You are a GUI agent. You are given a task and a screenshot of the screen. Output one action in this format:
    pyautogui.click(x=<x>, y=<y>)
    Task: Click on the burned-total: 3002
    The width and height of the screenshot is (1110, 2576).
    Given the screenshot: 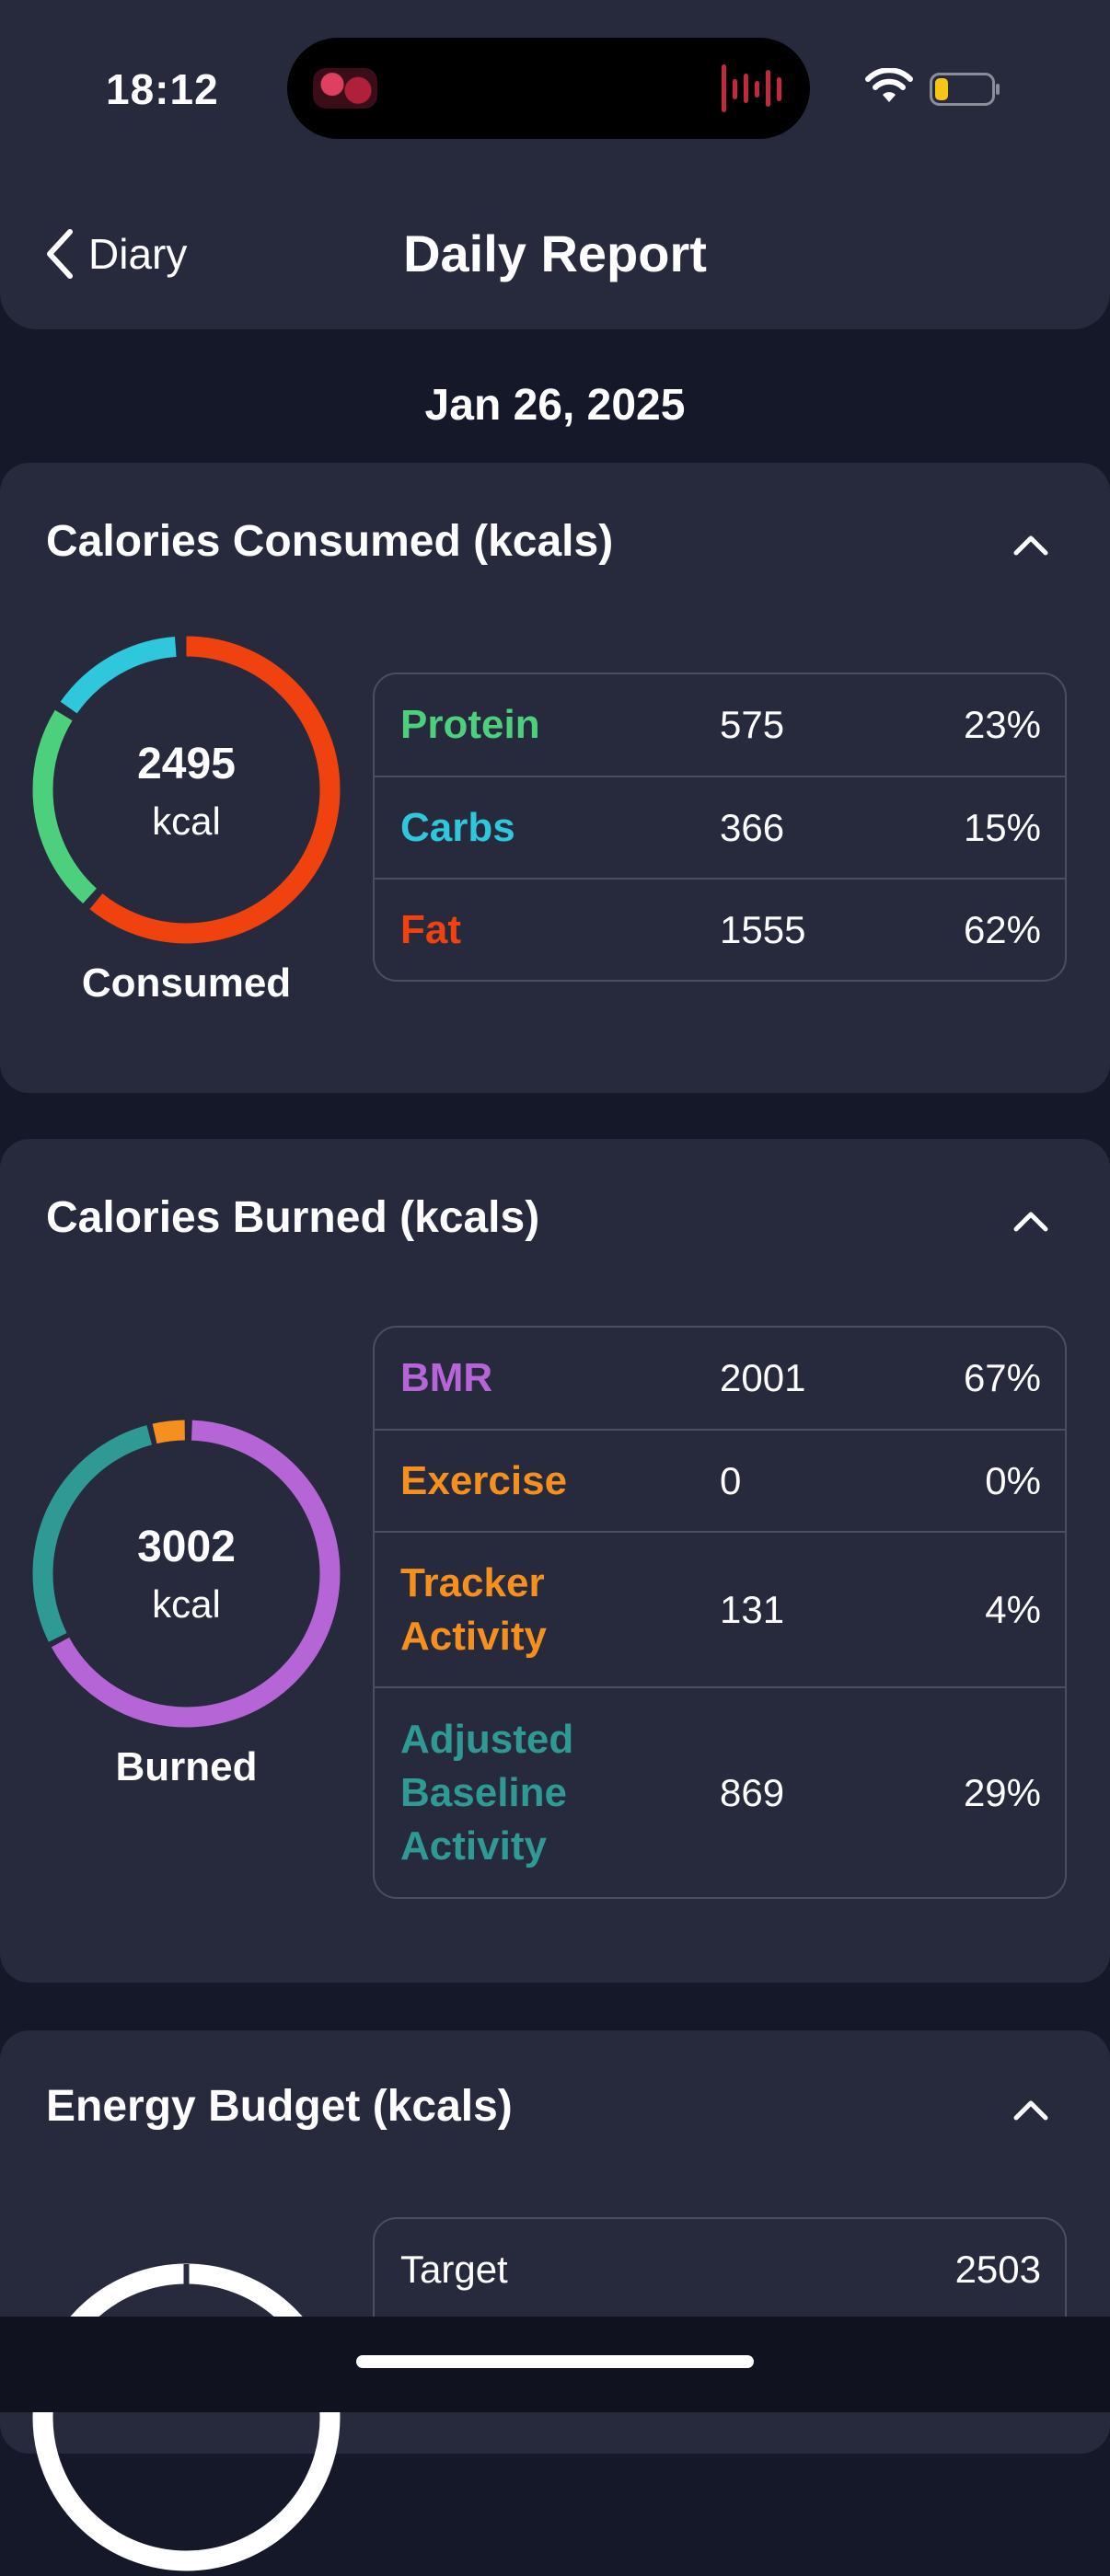 What is the action you would take?
    pyautogui.click(x=186, y=1547)
    